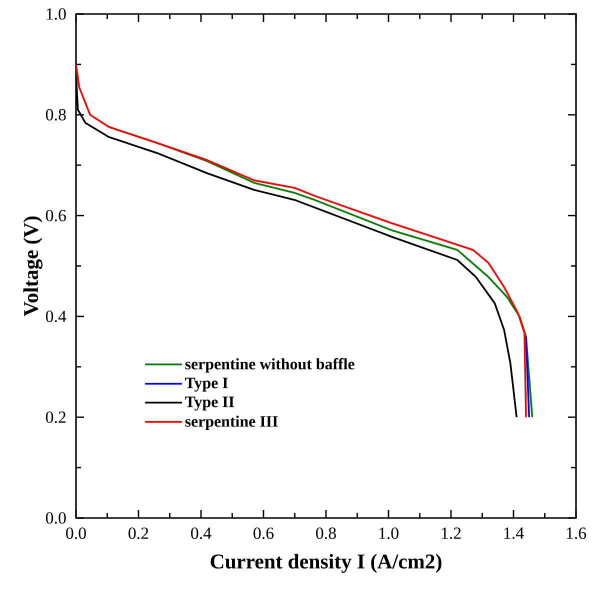 Image resolution: width=594 pixels, height=603 pixels. Describe the element at coordinates (269, 365) in the screenshot. I see `legend-label: serpentine without baffle` at that location.